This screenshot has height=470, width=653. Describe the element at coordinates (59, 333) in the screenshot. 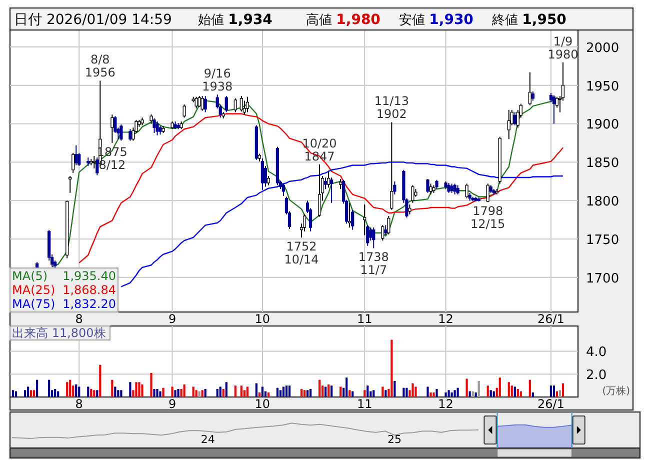

I see `chart-title: 出来高 11,800株` at that location.